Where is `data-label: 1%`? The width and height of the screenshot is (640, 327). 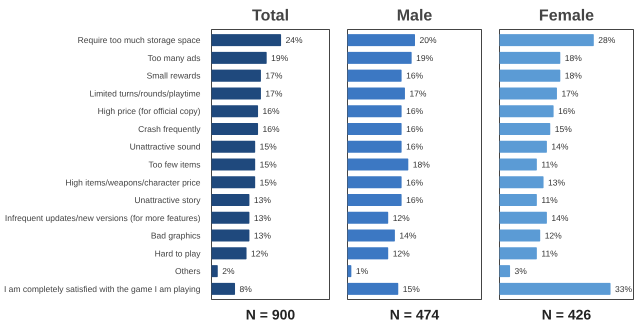
data-label: 1% is located at coordinates (362, 271).